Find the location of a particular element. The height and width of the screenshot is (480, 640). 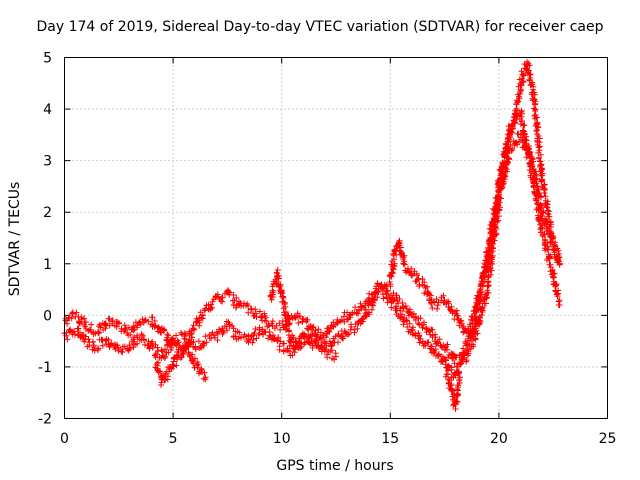

y-tick-labels: -2 -1 0 1 2 3 4 5 is located at coordinates (45, 239).